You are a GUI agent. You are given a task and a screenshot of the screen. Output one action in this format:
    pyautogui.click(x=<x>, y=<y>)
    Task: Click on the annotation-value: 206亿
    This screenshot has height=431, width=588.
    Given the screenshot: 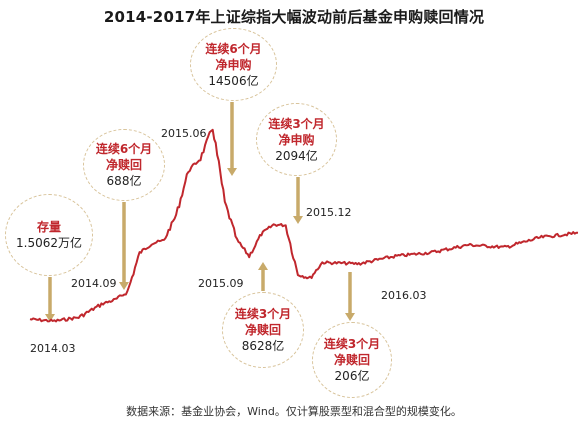 What is the action you would take?
    pyautogui.click(x=352, y=376)
    